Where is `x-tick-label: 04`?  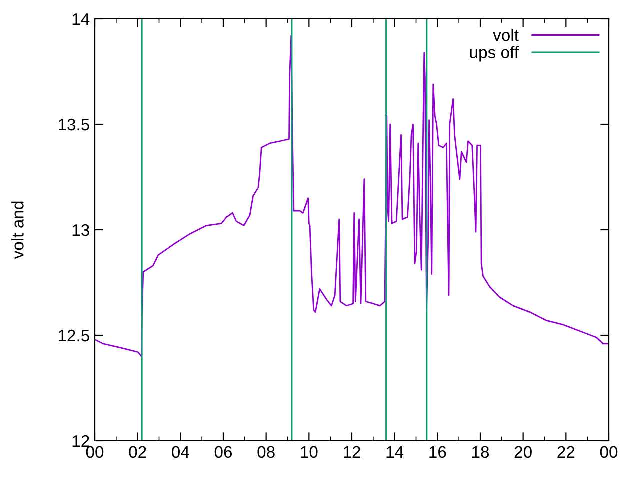 x-tick-label: 04 is located at coordinates (181, 452).